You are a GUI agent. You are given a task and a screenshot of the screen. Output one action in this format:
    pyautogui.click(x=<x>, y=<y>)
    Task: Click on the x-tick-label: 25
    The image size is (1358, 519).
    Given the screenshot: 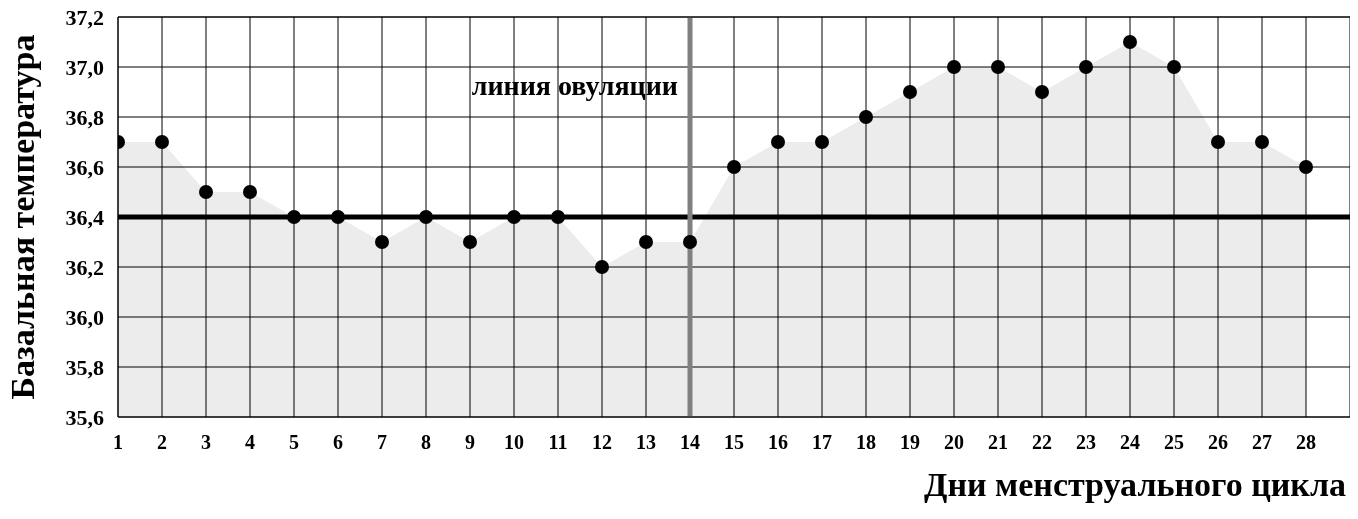 What is the action you would take?
    pyautogui.click(x=1174, y=442)
    